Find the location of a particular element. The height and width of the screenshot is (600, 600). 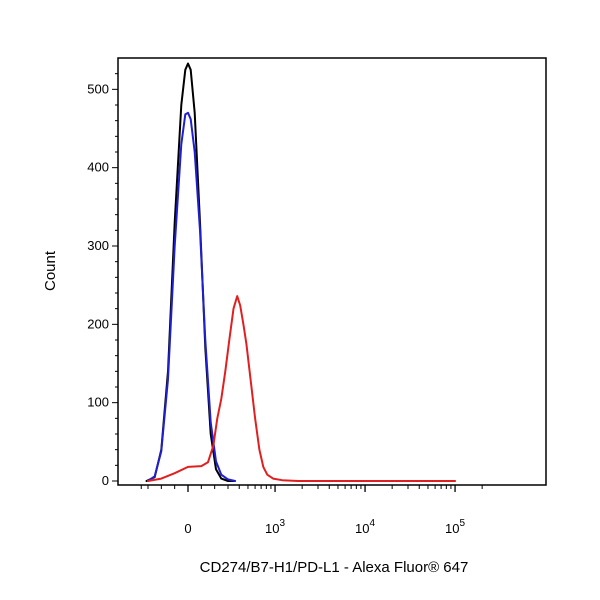

y-tick-label: 0 is located at coordinates (105, 480).